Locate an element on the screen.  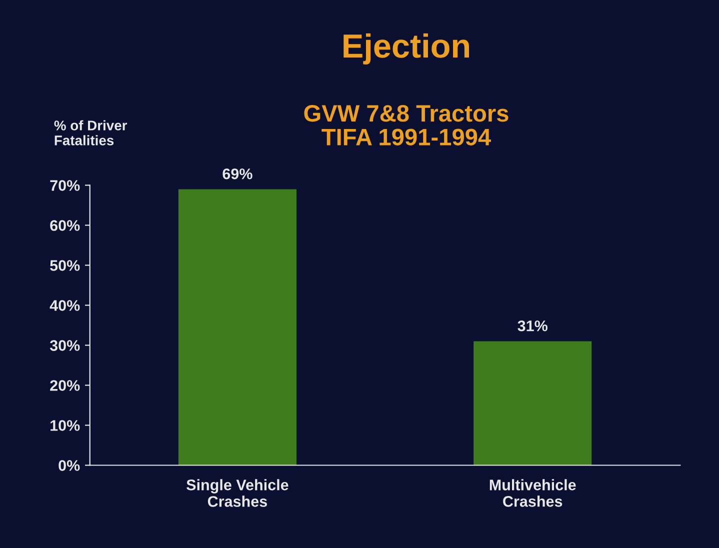
y-tick-label: 60% is located at coordinates (65, 225).